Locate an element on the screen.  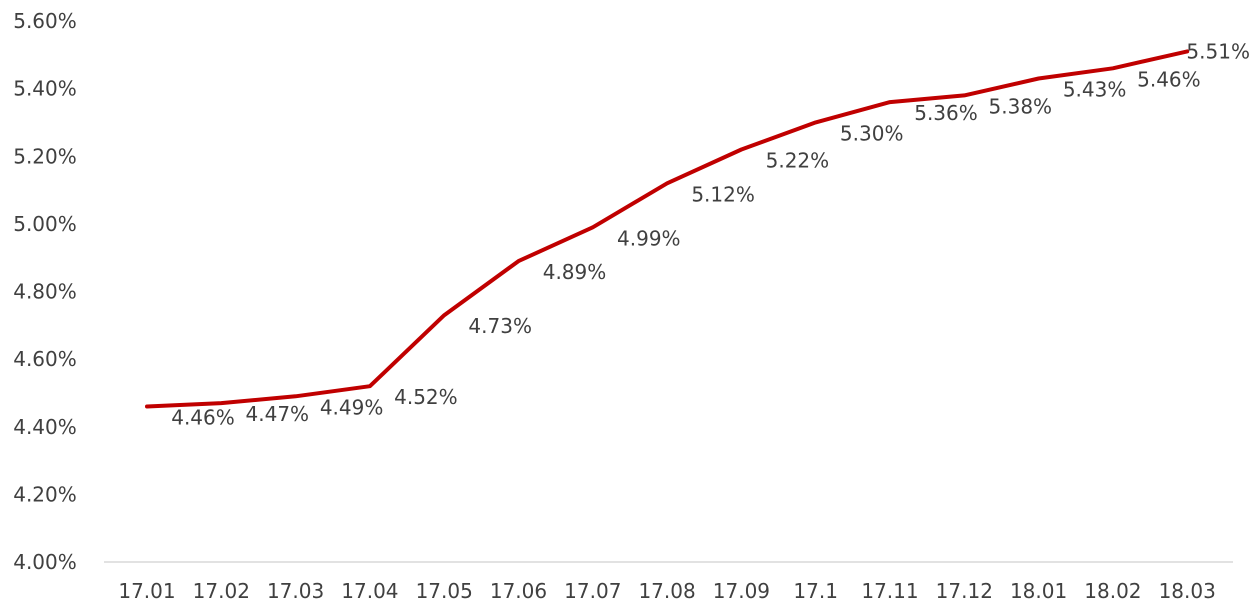
data-label: 4.52% is located at coordinates (426, 397).